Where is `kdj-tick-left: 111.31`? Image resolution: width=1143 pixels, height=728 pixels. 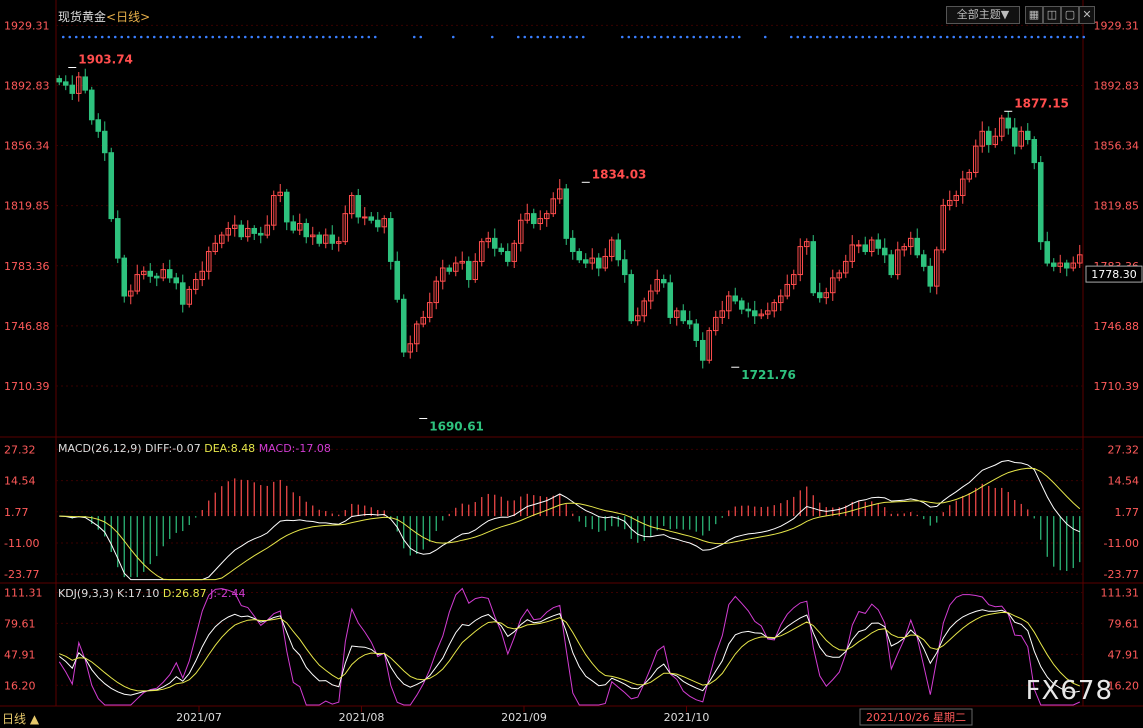 kdj-tick-left: 111.31 is located at coordinates (23, 592).